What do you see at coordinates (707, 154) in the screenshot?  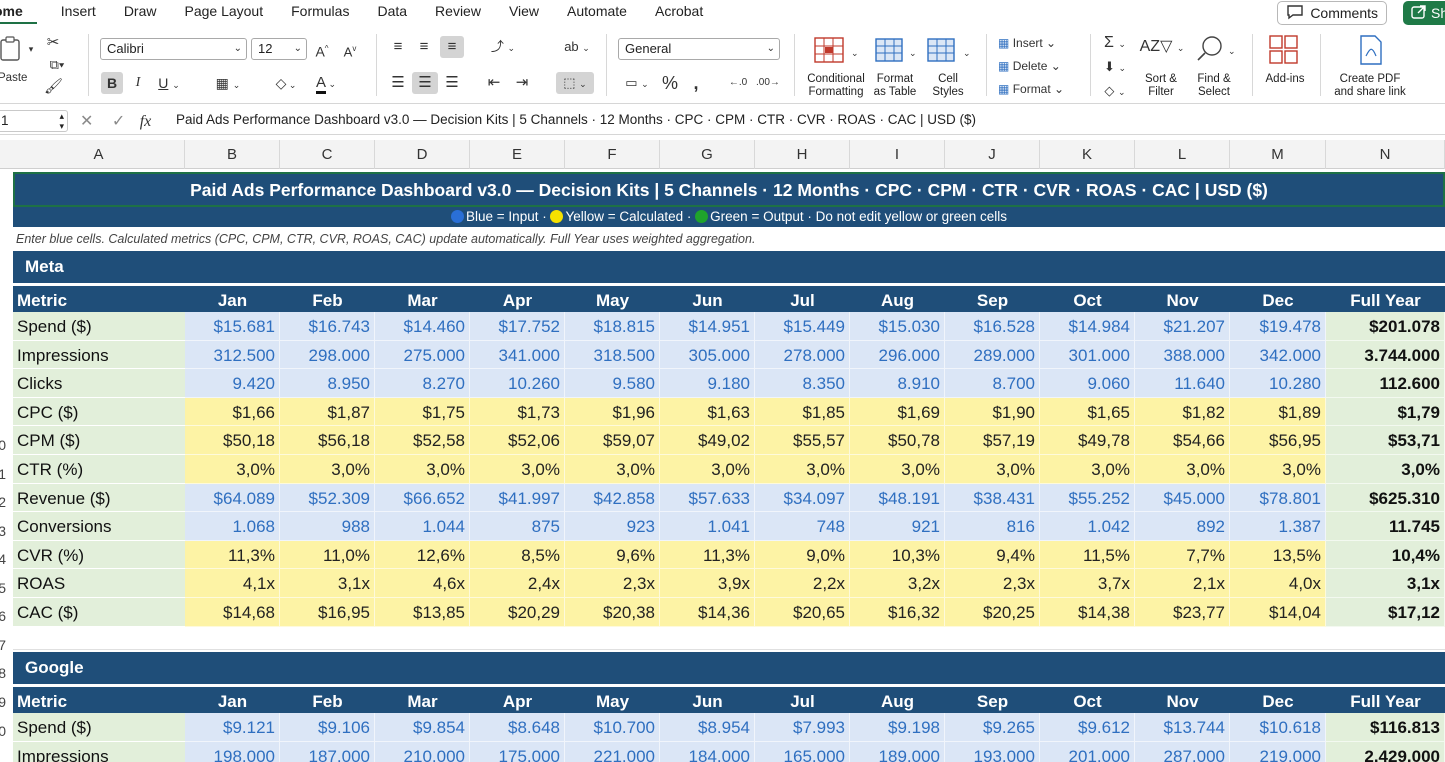 I see `column-header-g: G` at bounding box center [707, 154].